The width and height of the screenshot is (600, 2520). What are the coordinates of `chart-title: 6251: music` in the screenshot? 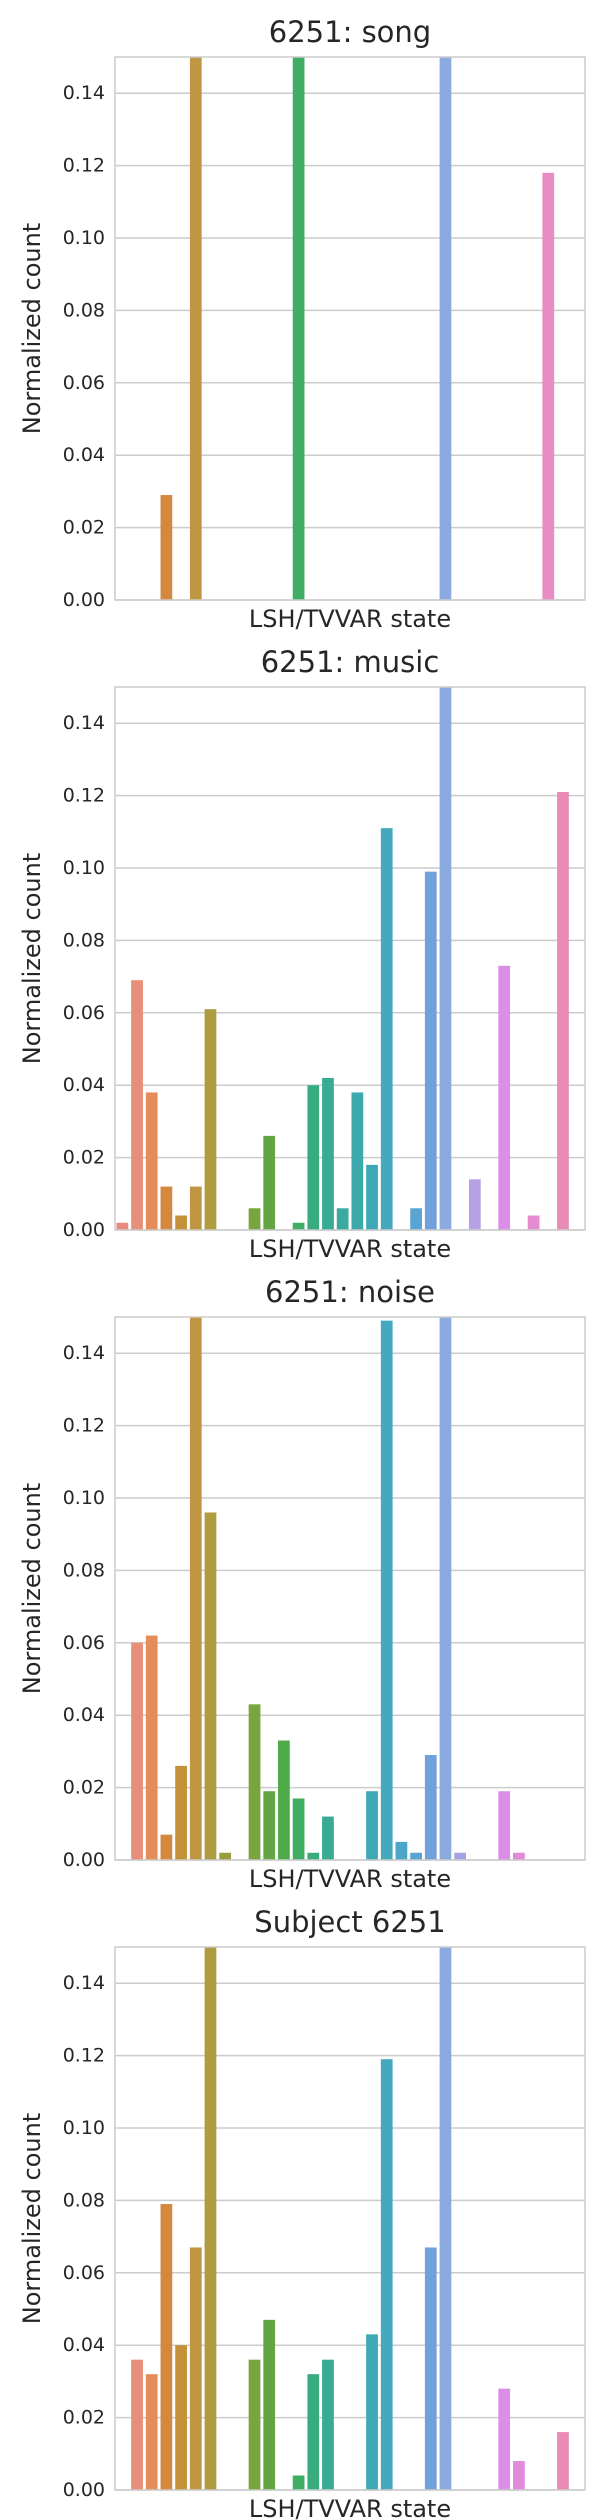 It's located at (350, 662).